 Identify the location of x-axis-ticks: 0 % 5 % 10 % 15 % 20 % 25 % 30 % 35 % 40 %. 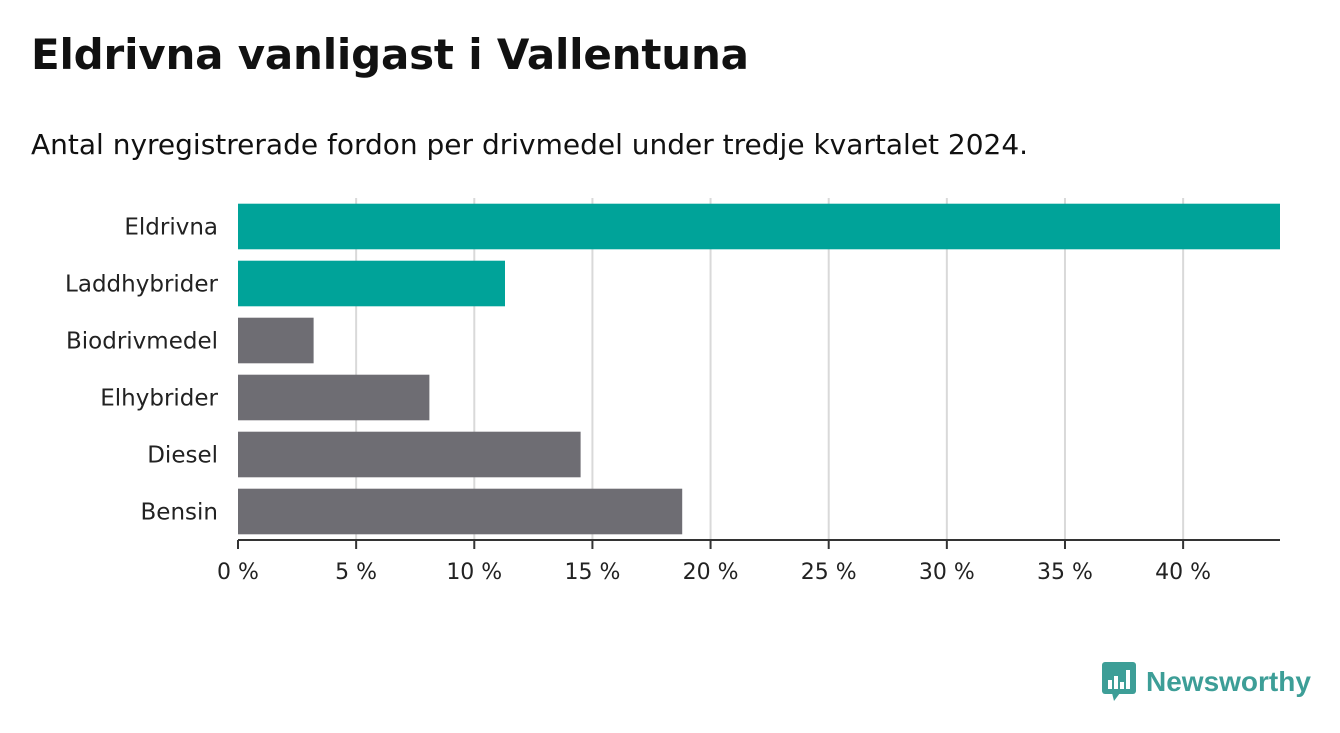
(714, 562).